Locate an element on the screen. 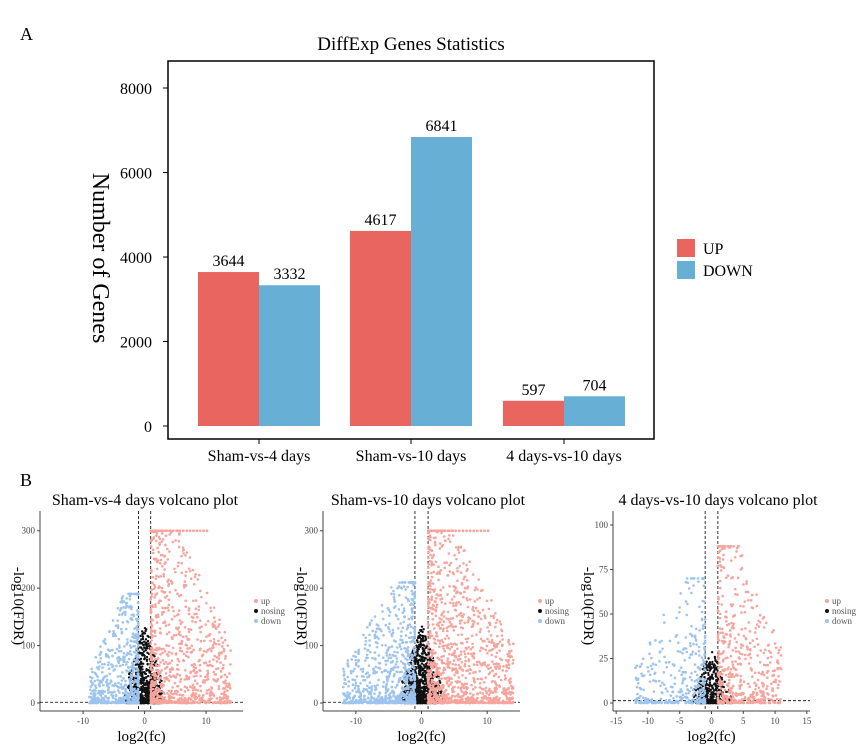 Image resolution: width=867 pixels, height=746 pixels. y-tick-label: 0 is located at coordinates (316, 703).